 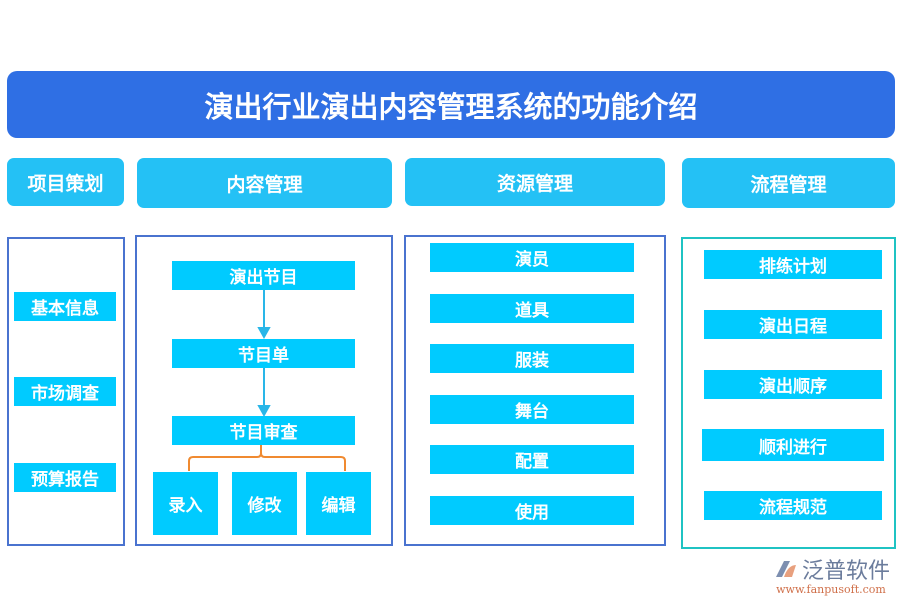 I want to click on process-smooth-run: 顺利进行, so click(x=793, y=445).